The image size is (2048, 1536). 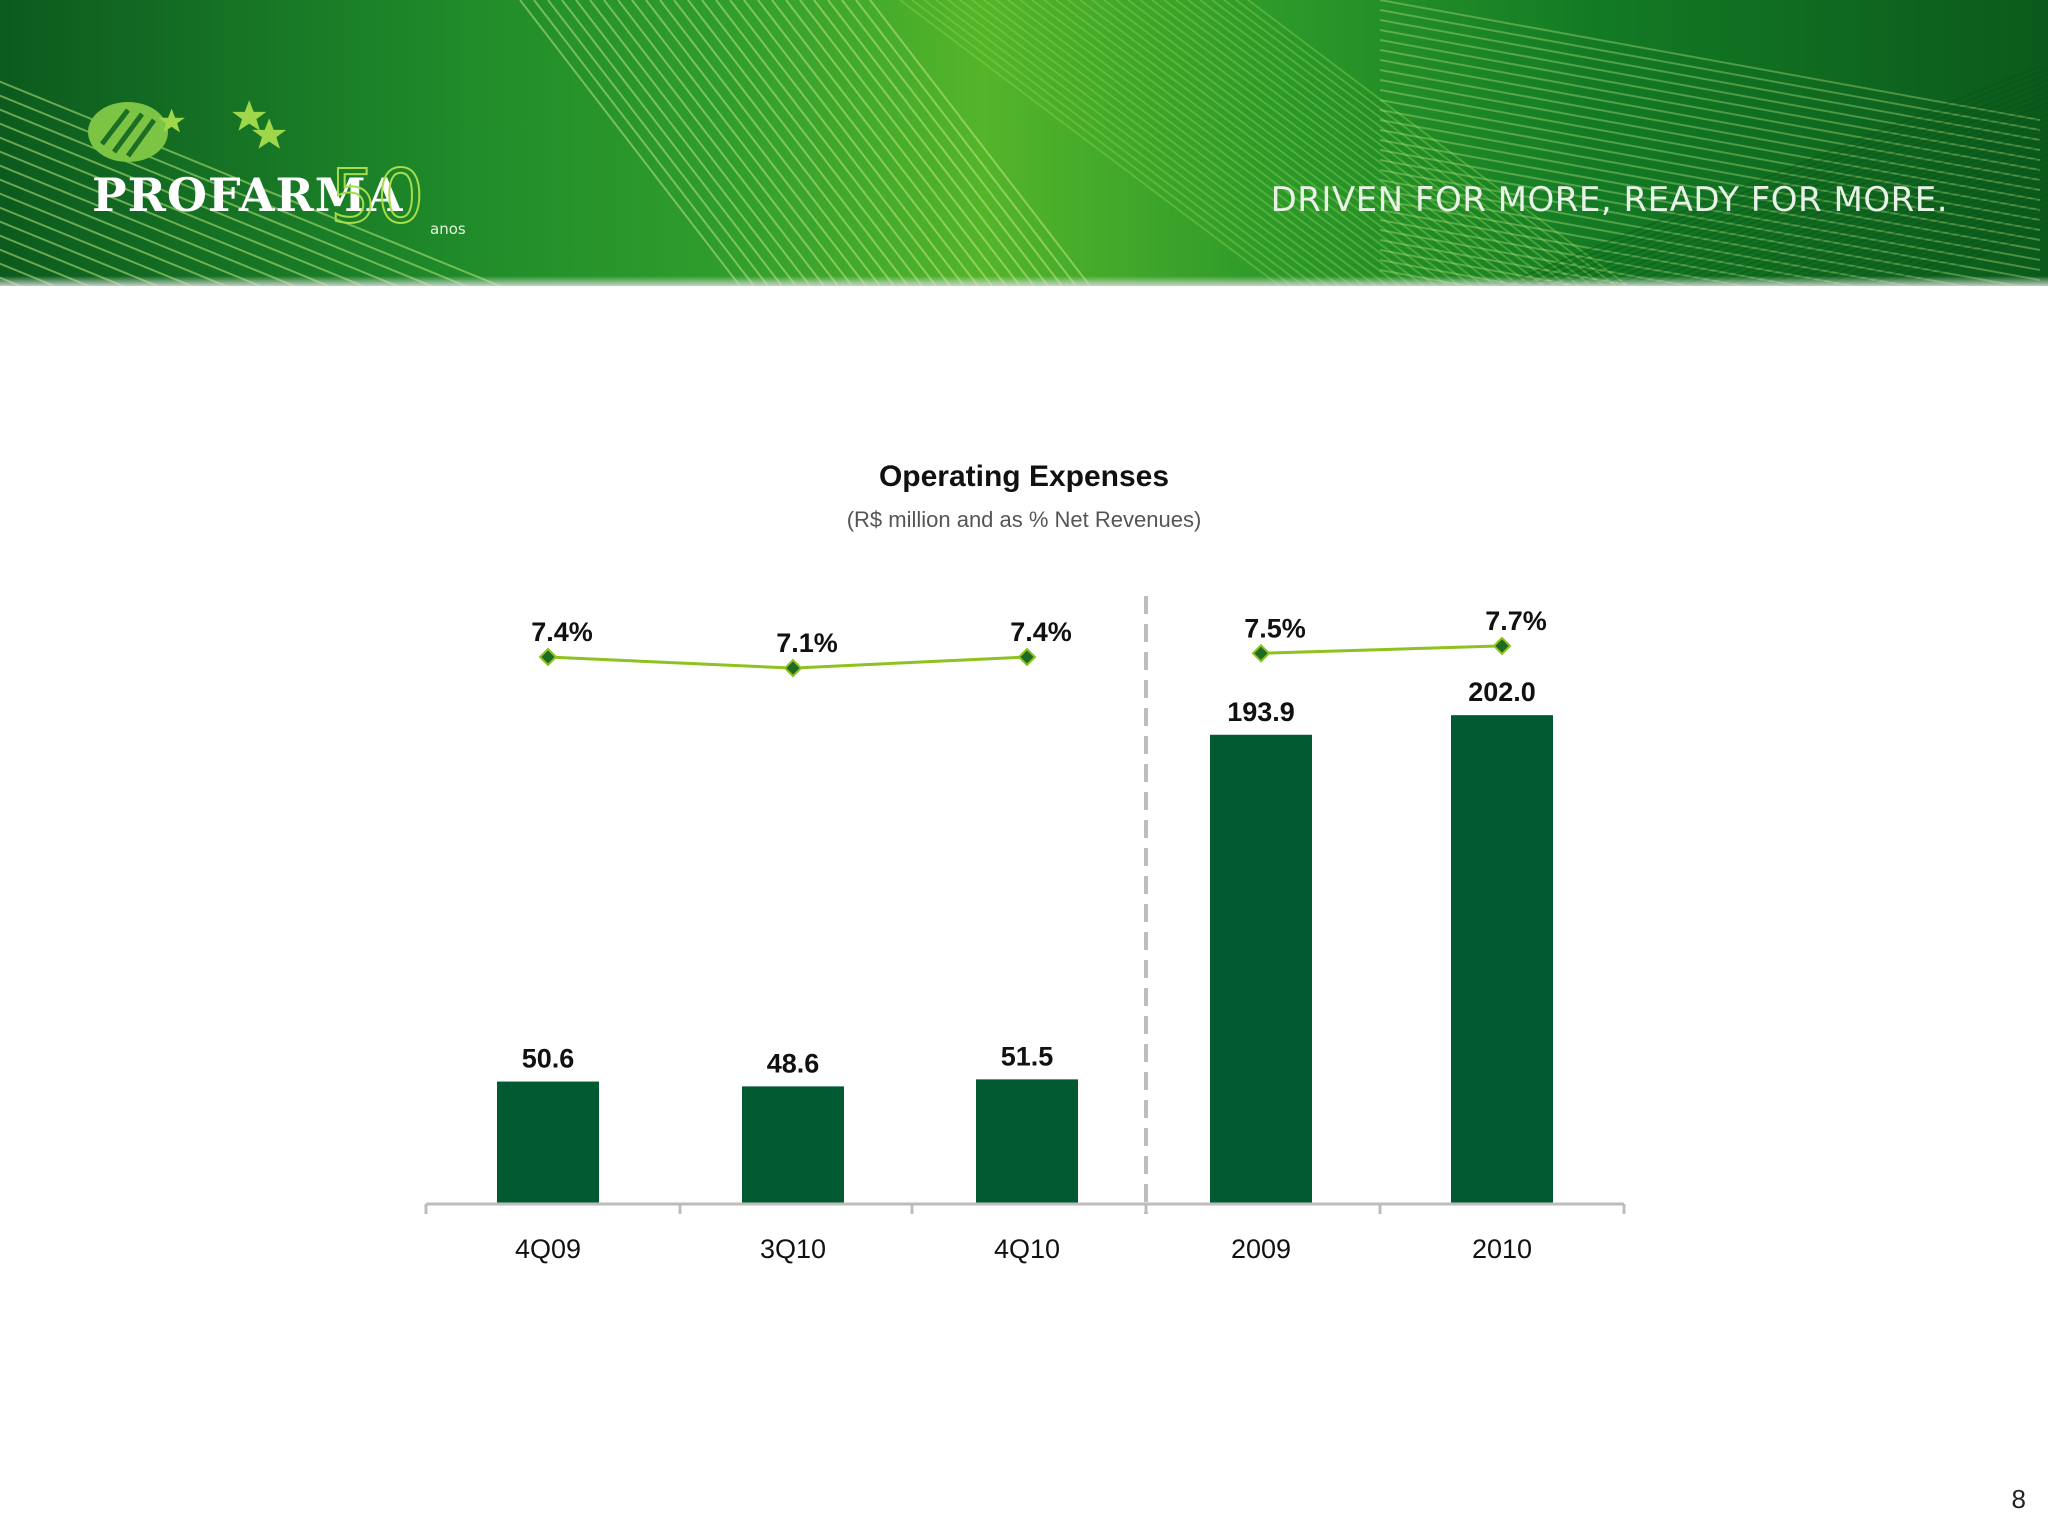 What do you see at coordinates (562, 632) in the screenshot?
I see `percent-label-4Q09: 7.4%` at bounding box center [562, 632].